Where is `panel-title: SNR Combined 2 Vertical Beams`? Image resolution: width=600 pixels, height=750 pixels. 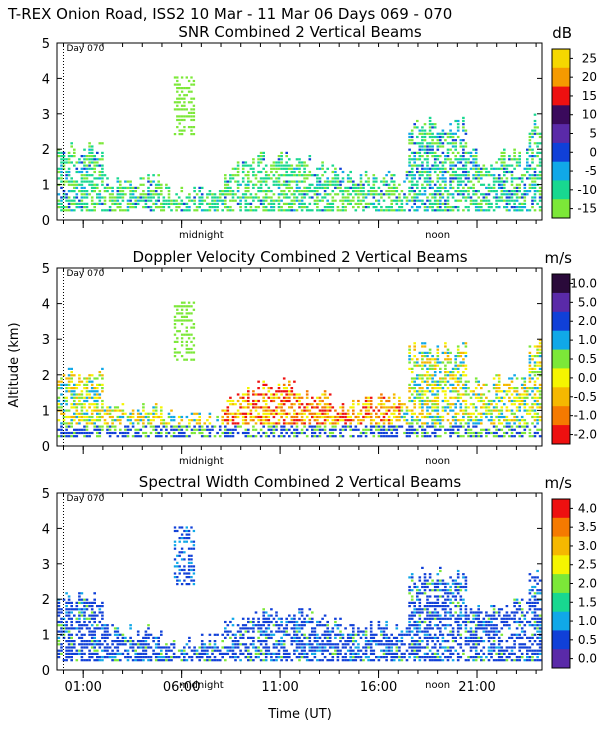 panel-title: SNR Combined 2 Vertical Beams is located at coordinates (299, 32).